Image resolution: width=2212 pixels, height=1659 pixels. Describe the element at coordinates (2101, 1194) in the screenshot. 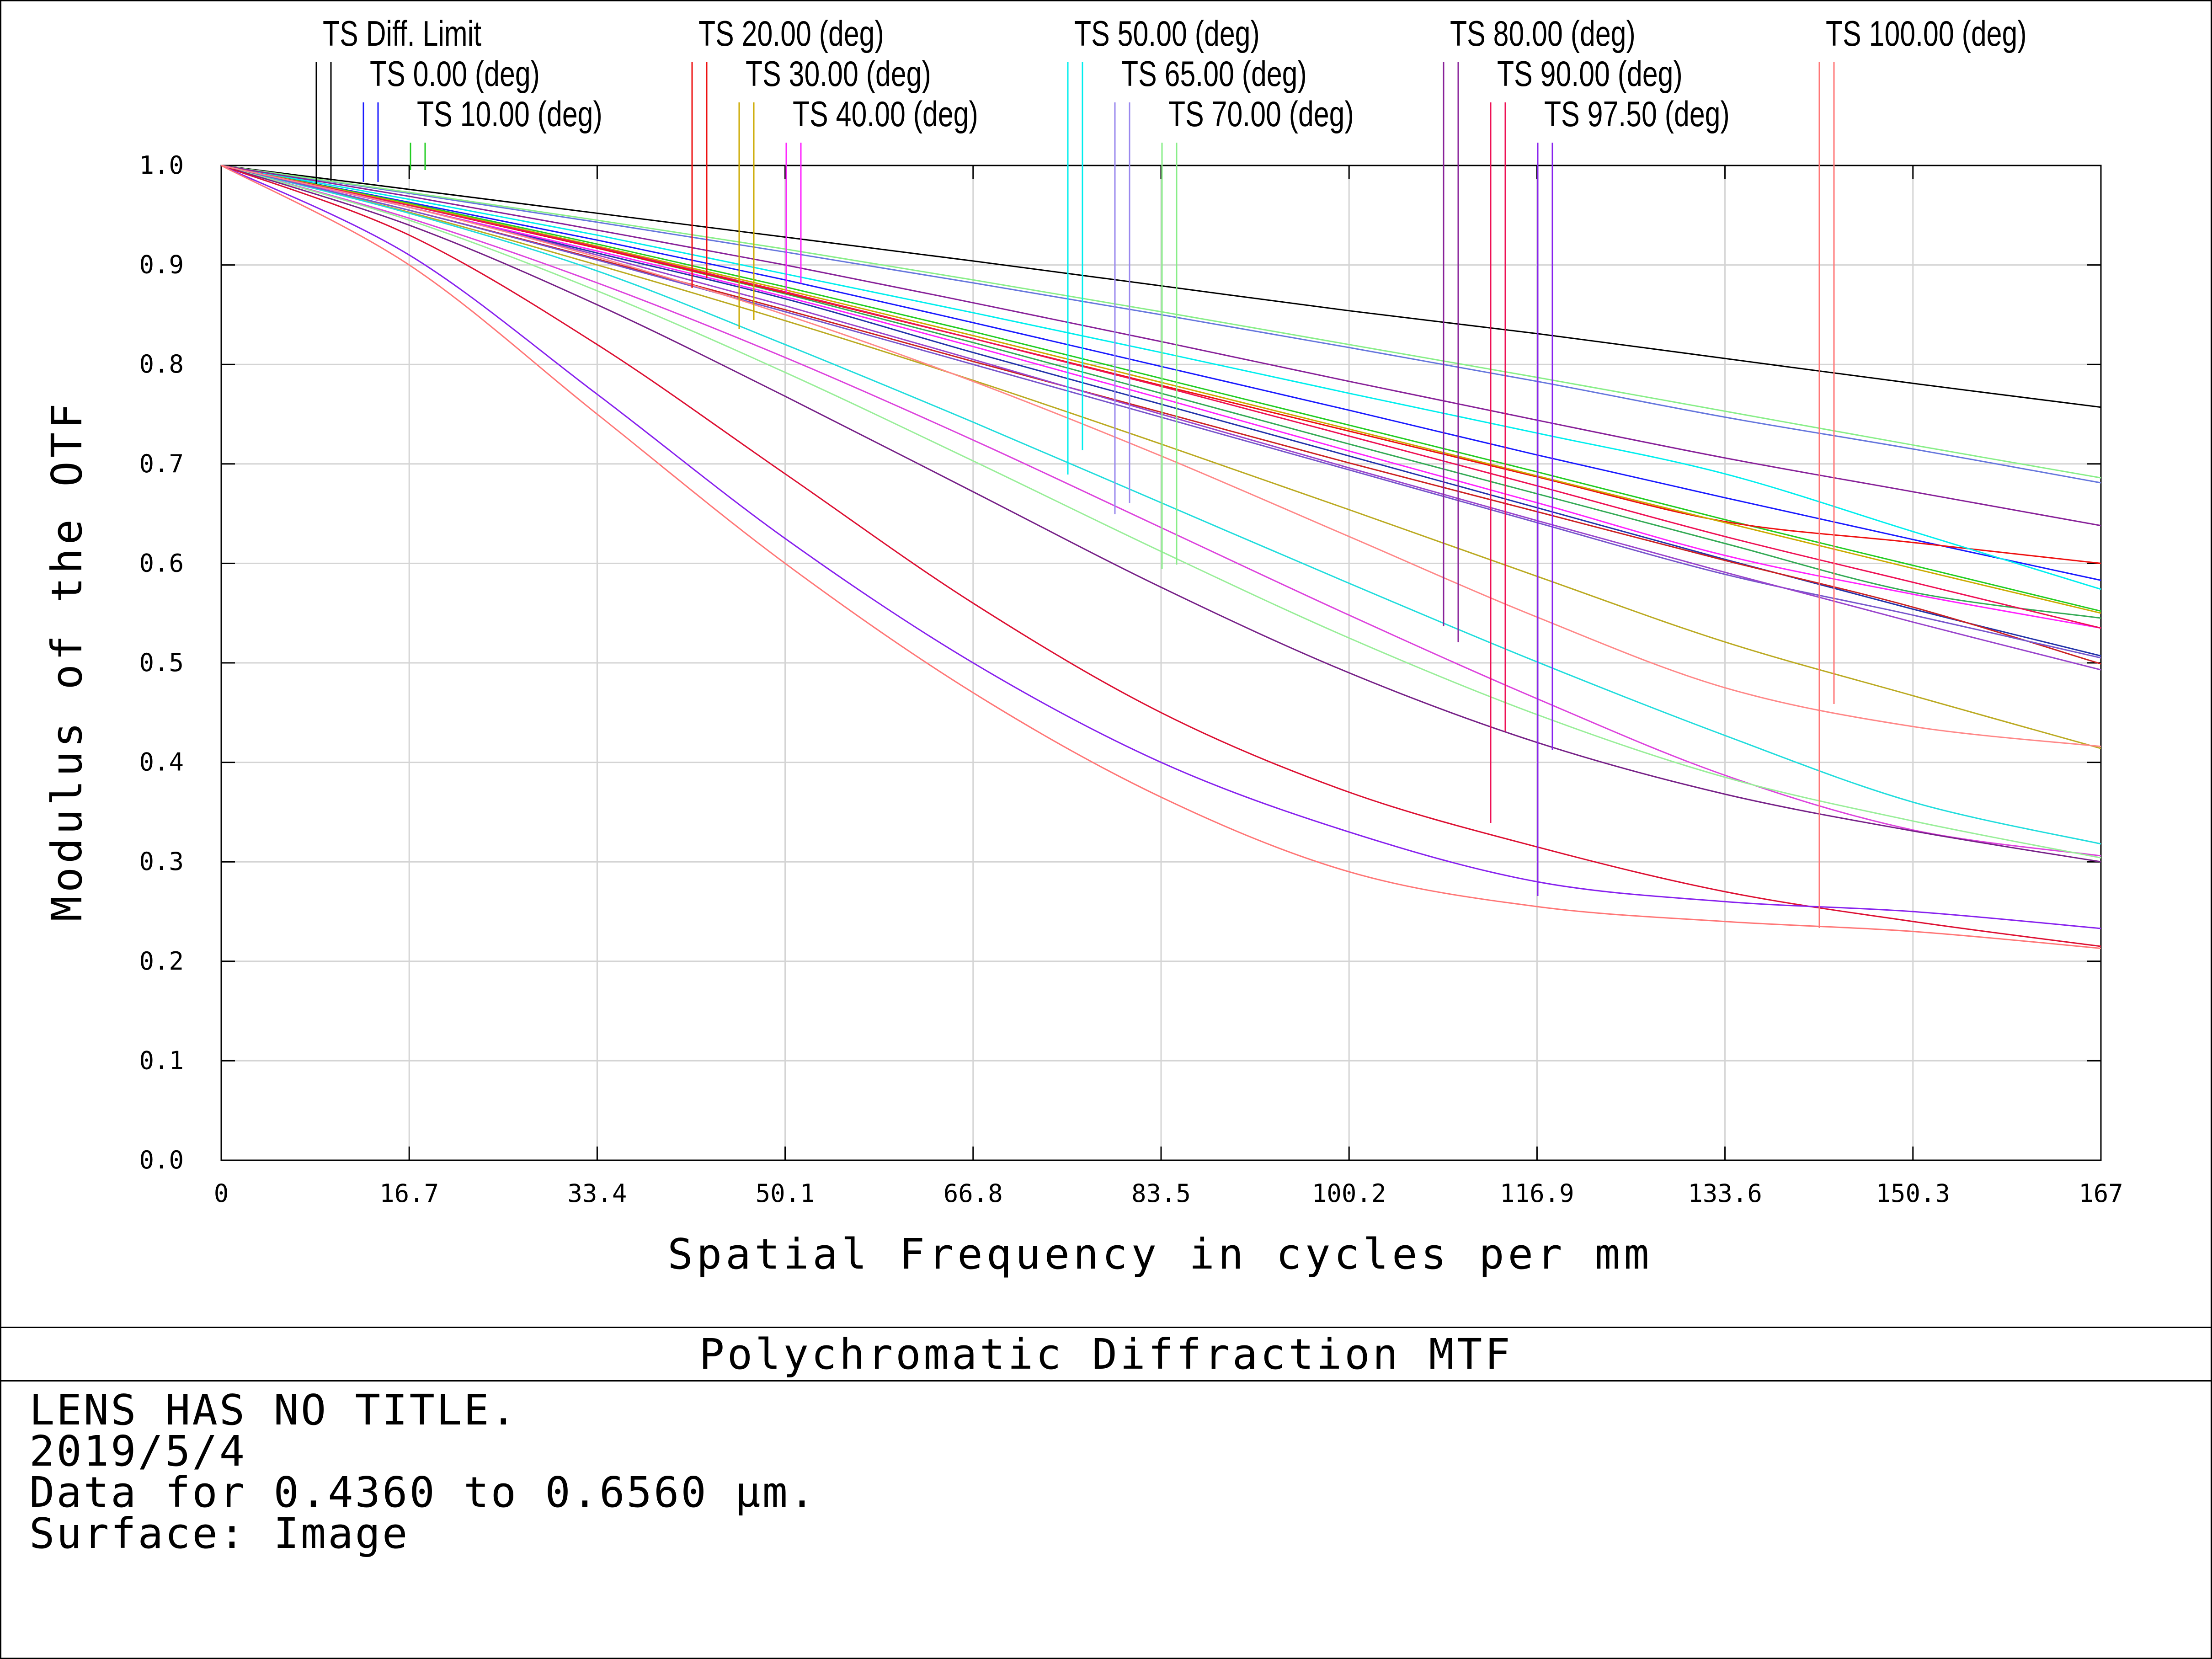

I see `x-tick-label: 167` at that location.